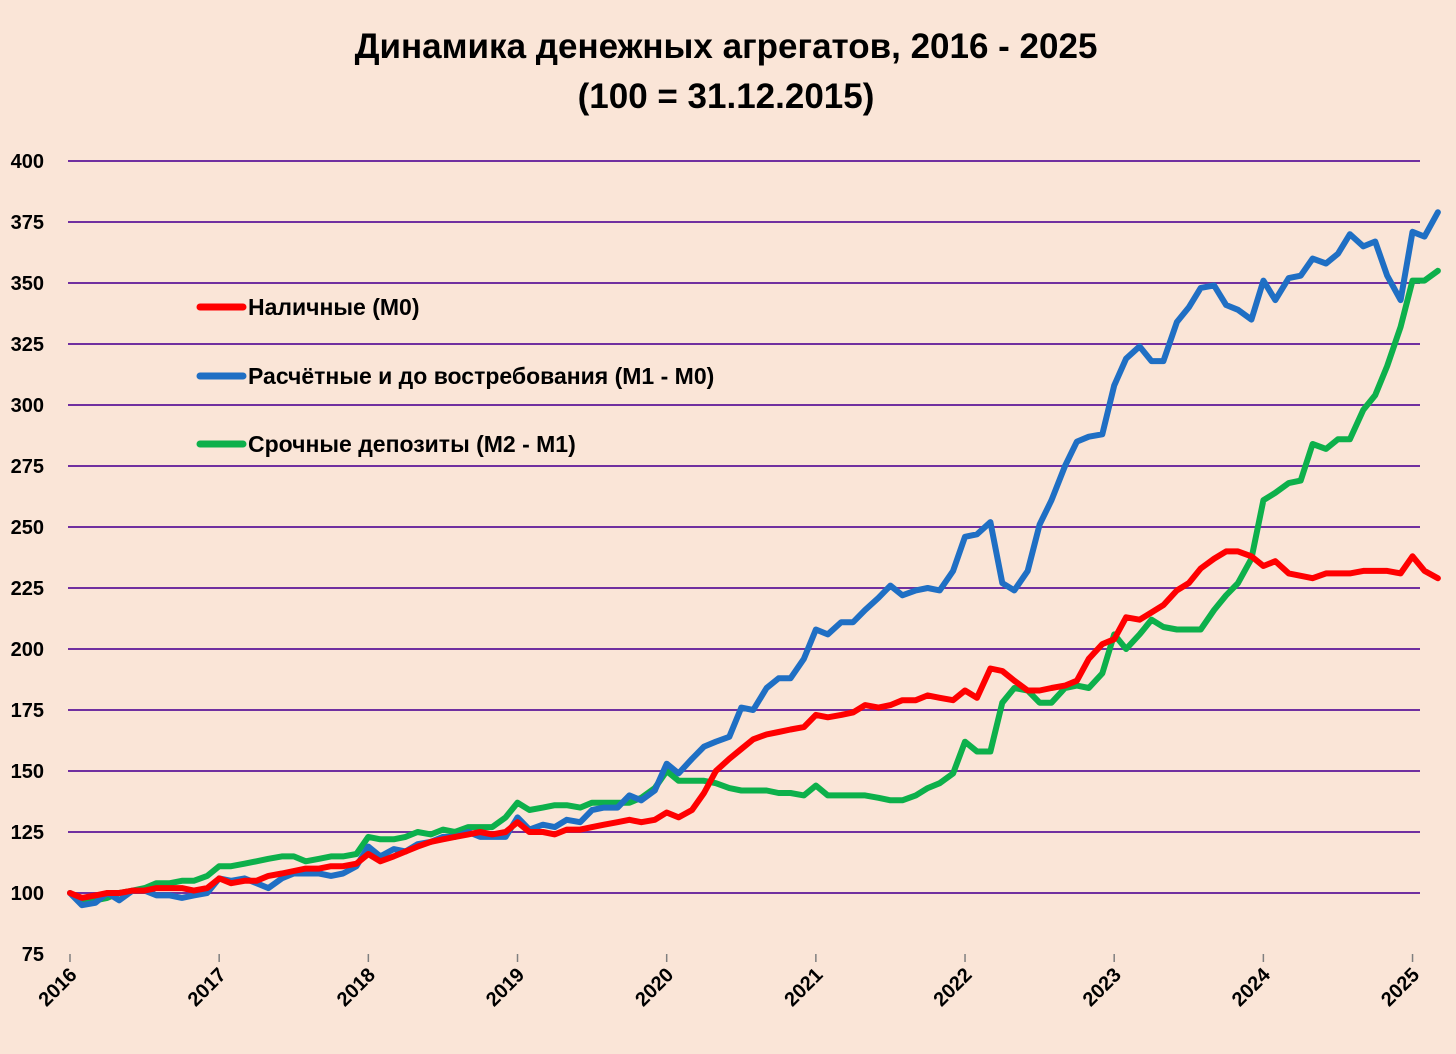 This screenshot has width=1456, height=1054. What do you see at coordinates (334, 307) in the screenshot?
I see `legend-label: Наличные (М0)` at bounding box center [334, 307].